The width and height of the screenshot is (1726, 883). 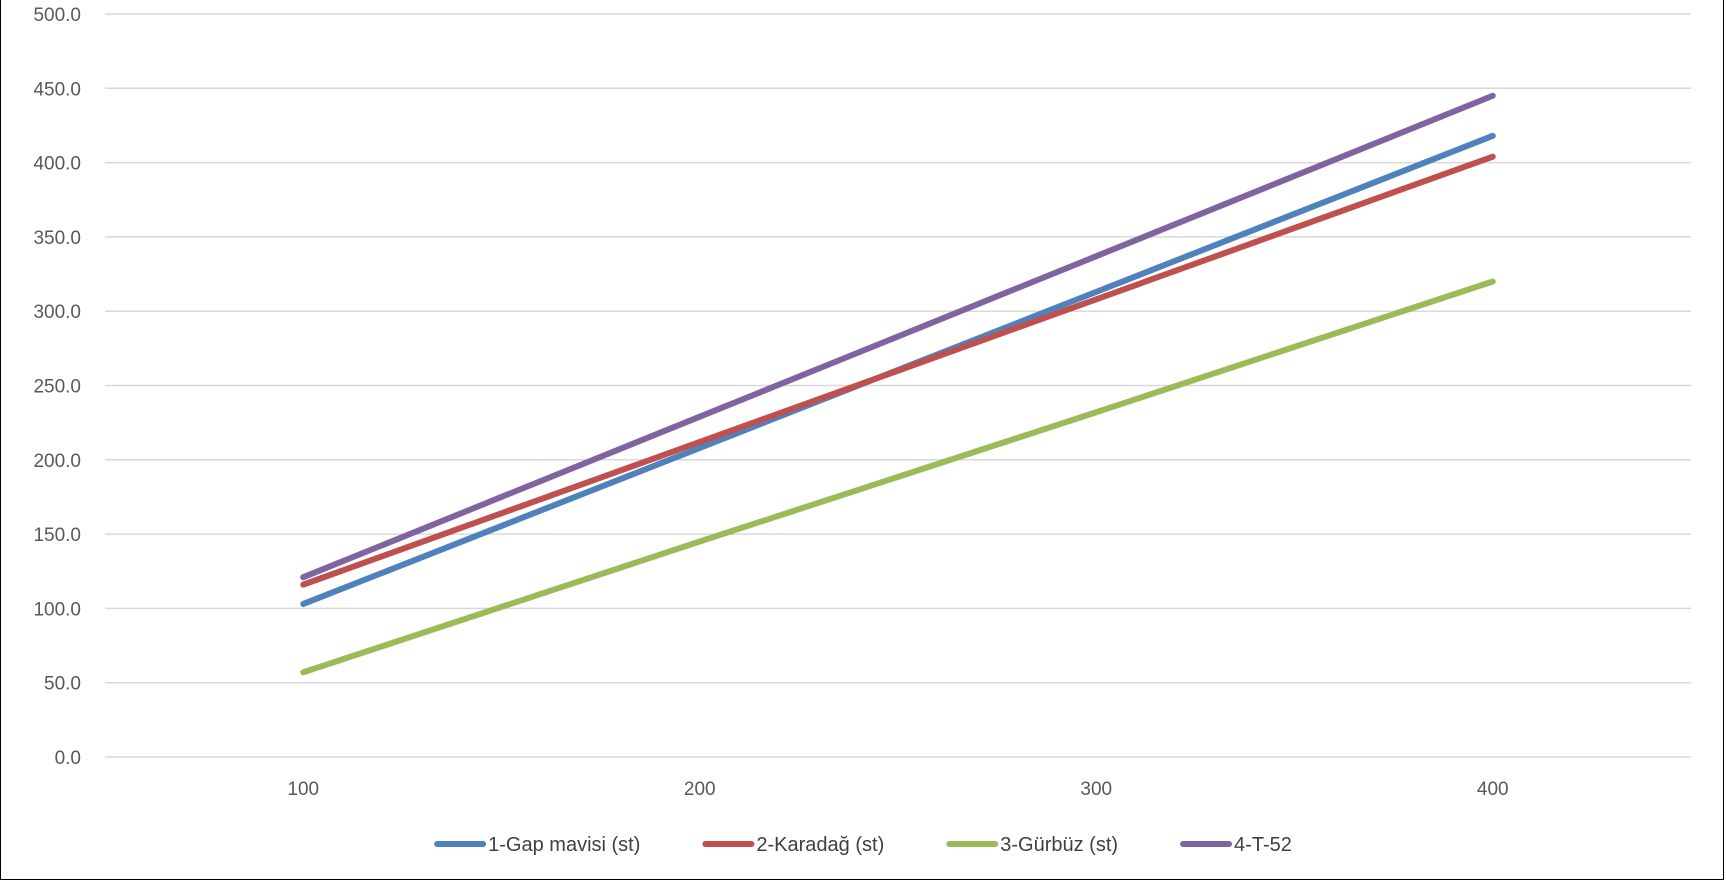 What do you see at coordinates (57, 89) in the screenshot?
I see `y-tick-label: 450.0` at bounding box center [57, 89].